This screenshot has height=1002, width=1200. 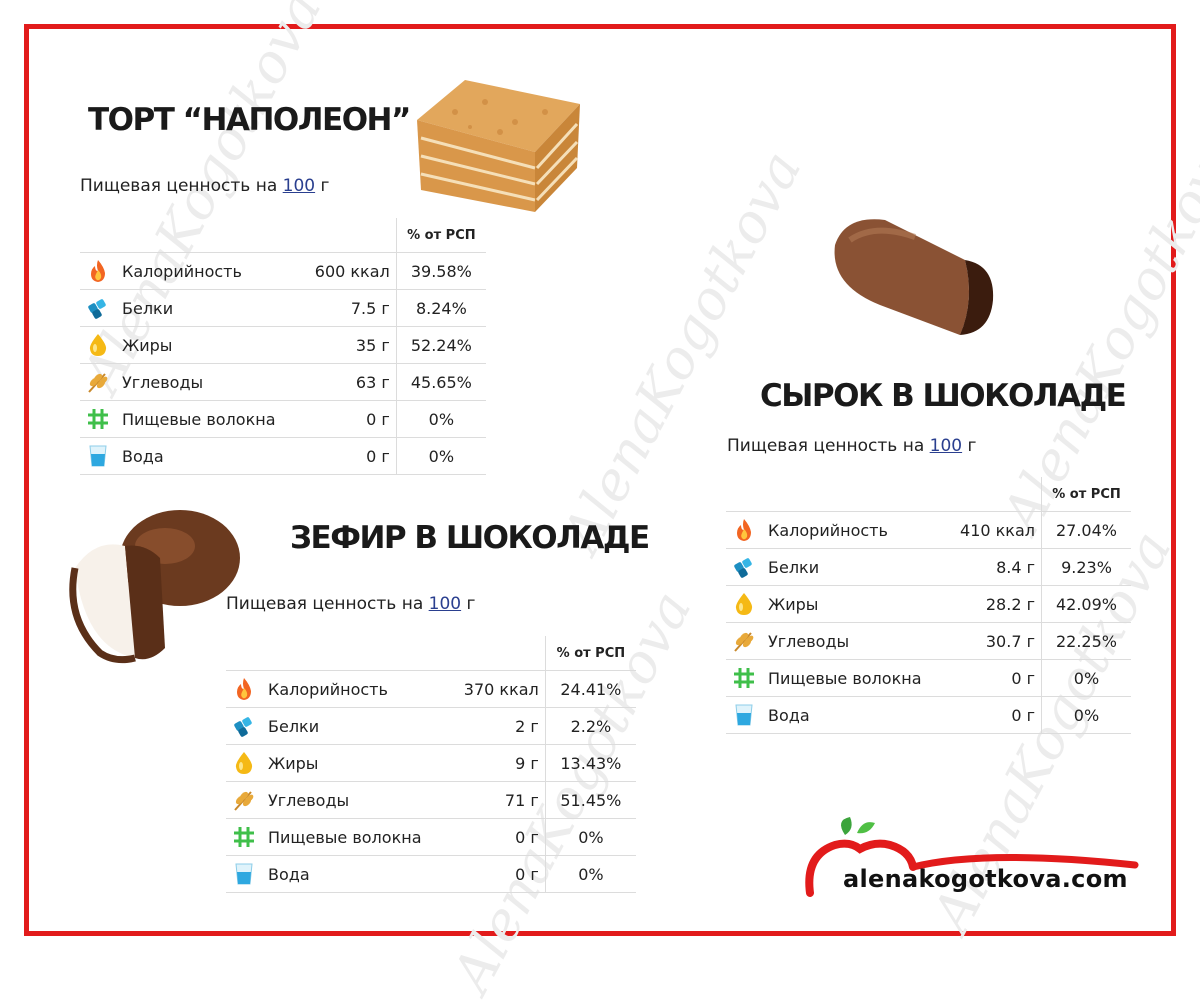 I want to click on syrok-image, so click(x=914, y=277).